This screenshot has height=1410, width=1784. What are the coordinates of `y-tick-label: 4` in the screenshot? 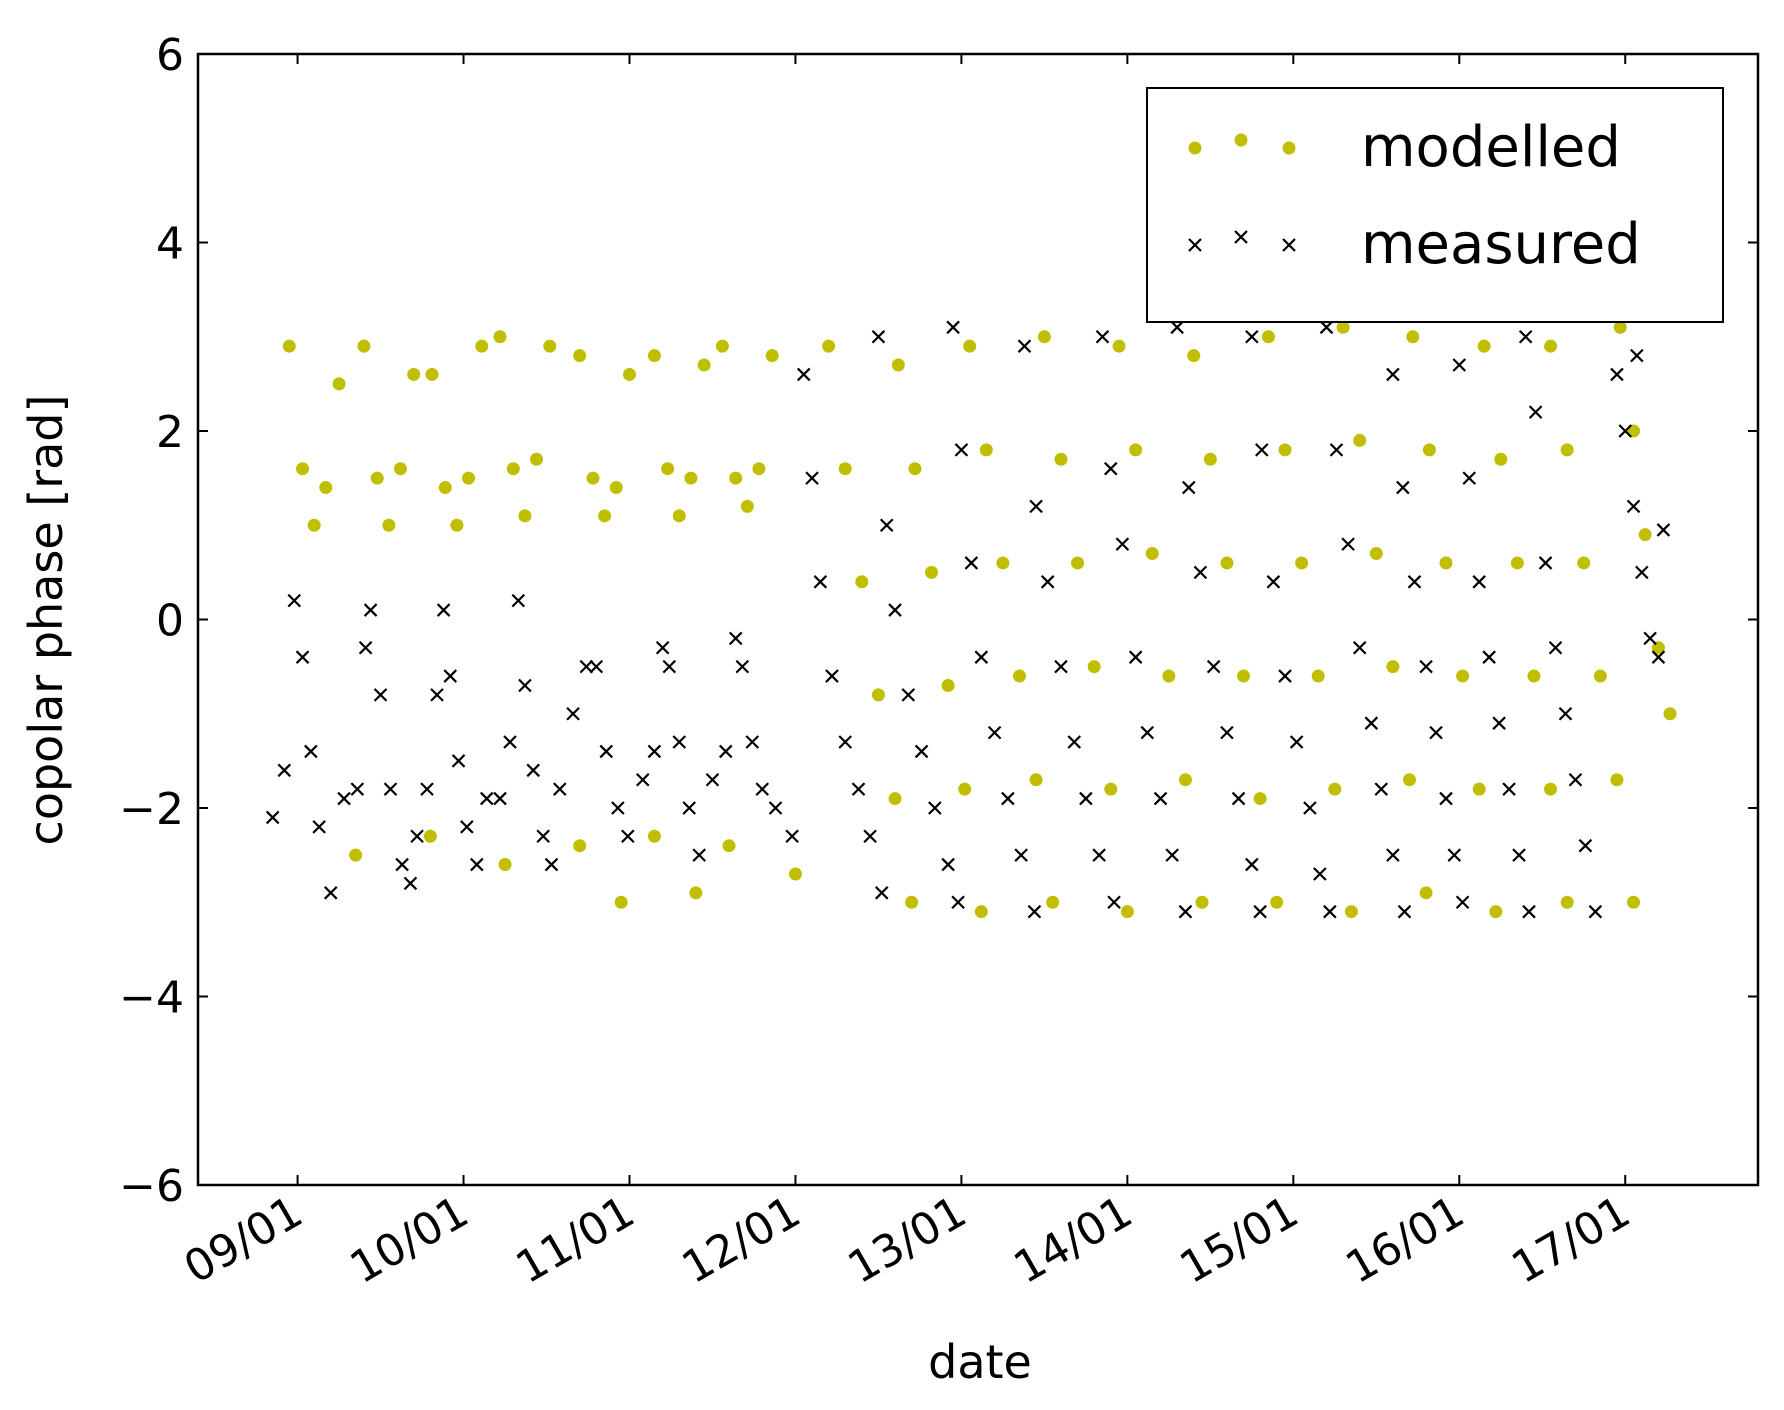 It's located at (170, 244).